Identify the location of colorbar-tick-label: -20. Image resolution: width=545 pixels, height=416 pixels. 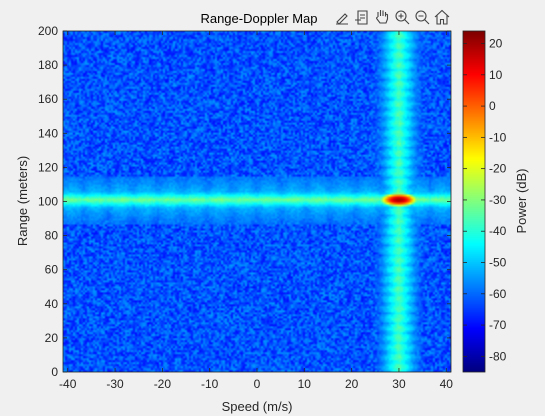
(498, 169).